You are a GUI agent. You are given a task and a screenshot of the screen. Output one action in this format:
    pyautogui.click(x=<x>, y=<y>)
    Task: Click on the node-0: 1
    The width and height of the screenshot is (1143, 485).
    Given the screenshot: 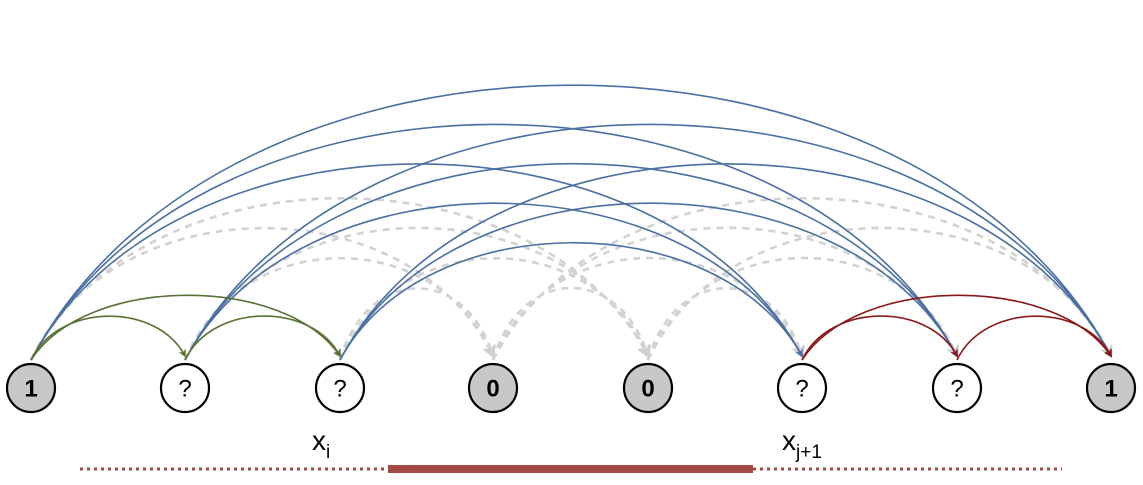 What is the action you would take?
    pyautogui.click(x=31, y=388)
    